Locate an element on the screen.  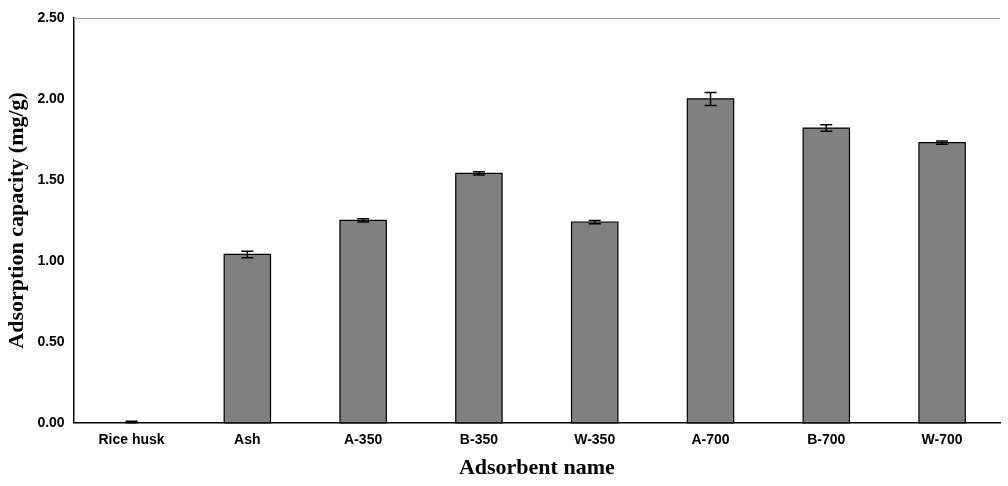
y-axis-title: Adsorption capacity (mg/g) is located at coordinates (15, 220).